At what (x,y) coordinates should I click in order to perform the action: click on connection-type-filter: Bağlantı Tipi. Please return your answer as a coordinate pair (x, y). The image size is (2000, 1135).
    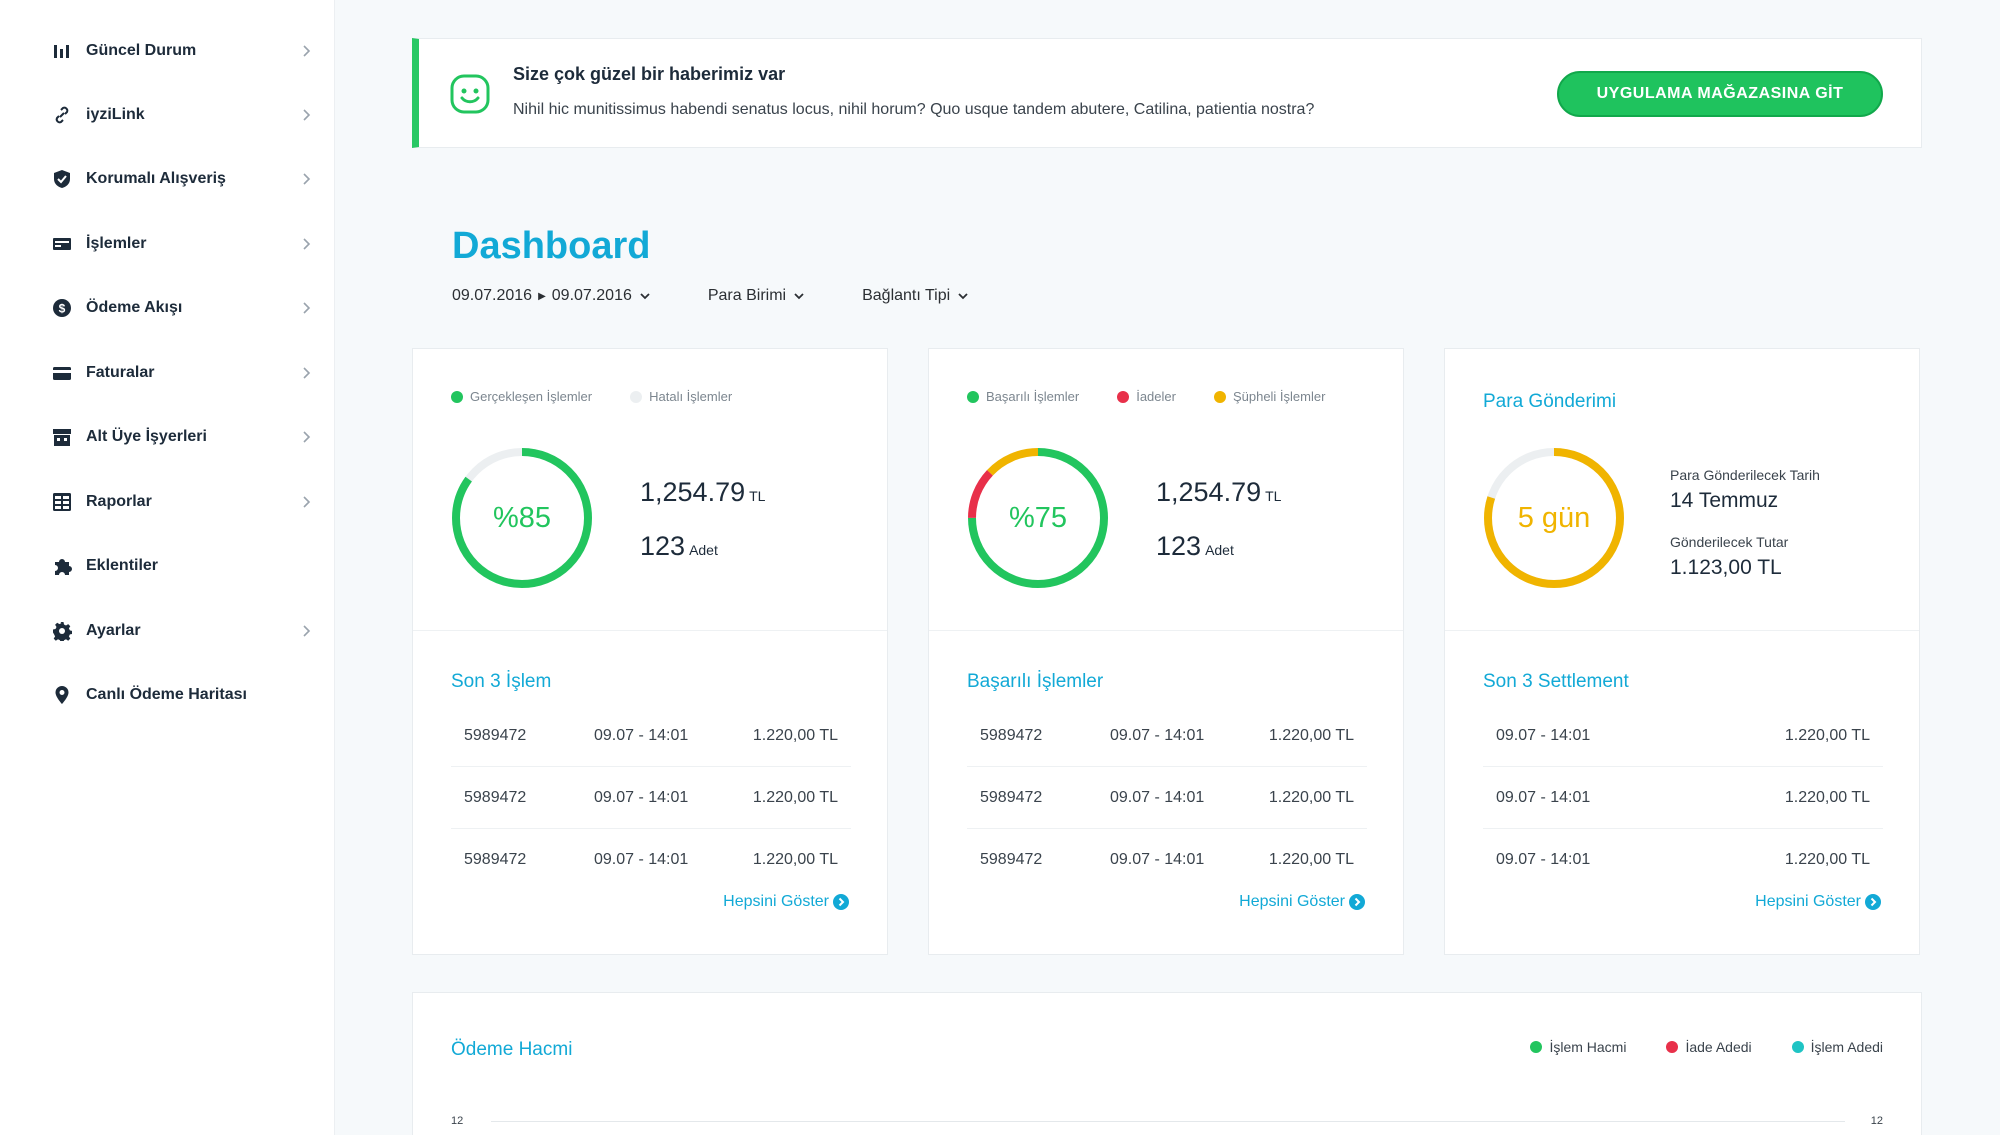
    Looking at the image, I should click on (916, 296).